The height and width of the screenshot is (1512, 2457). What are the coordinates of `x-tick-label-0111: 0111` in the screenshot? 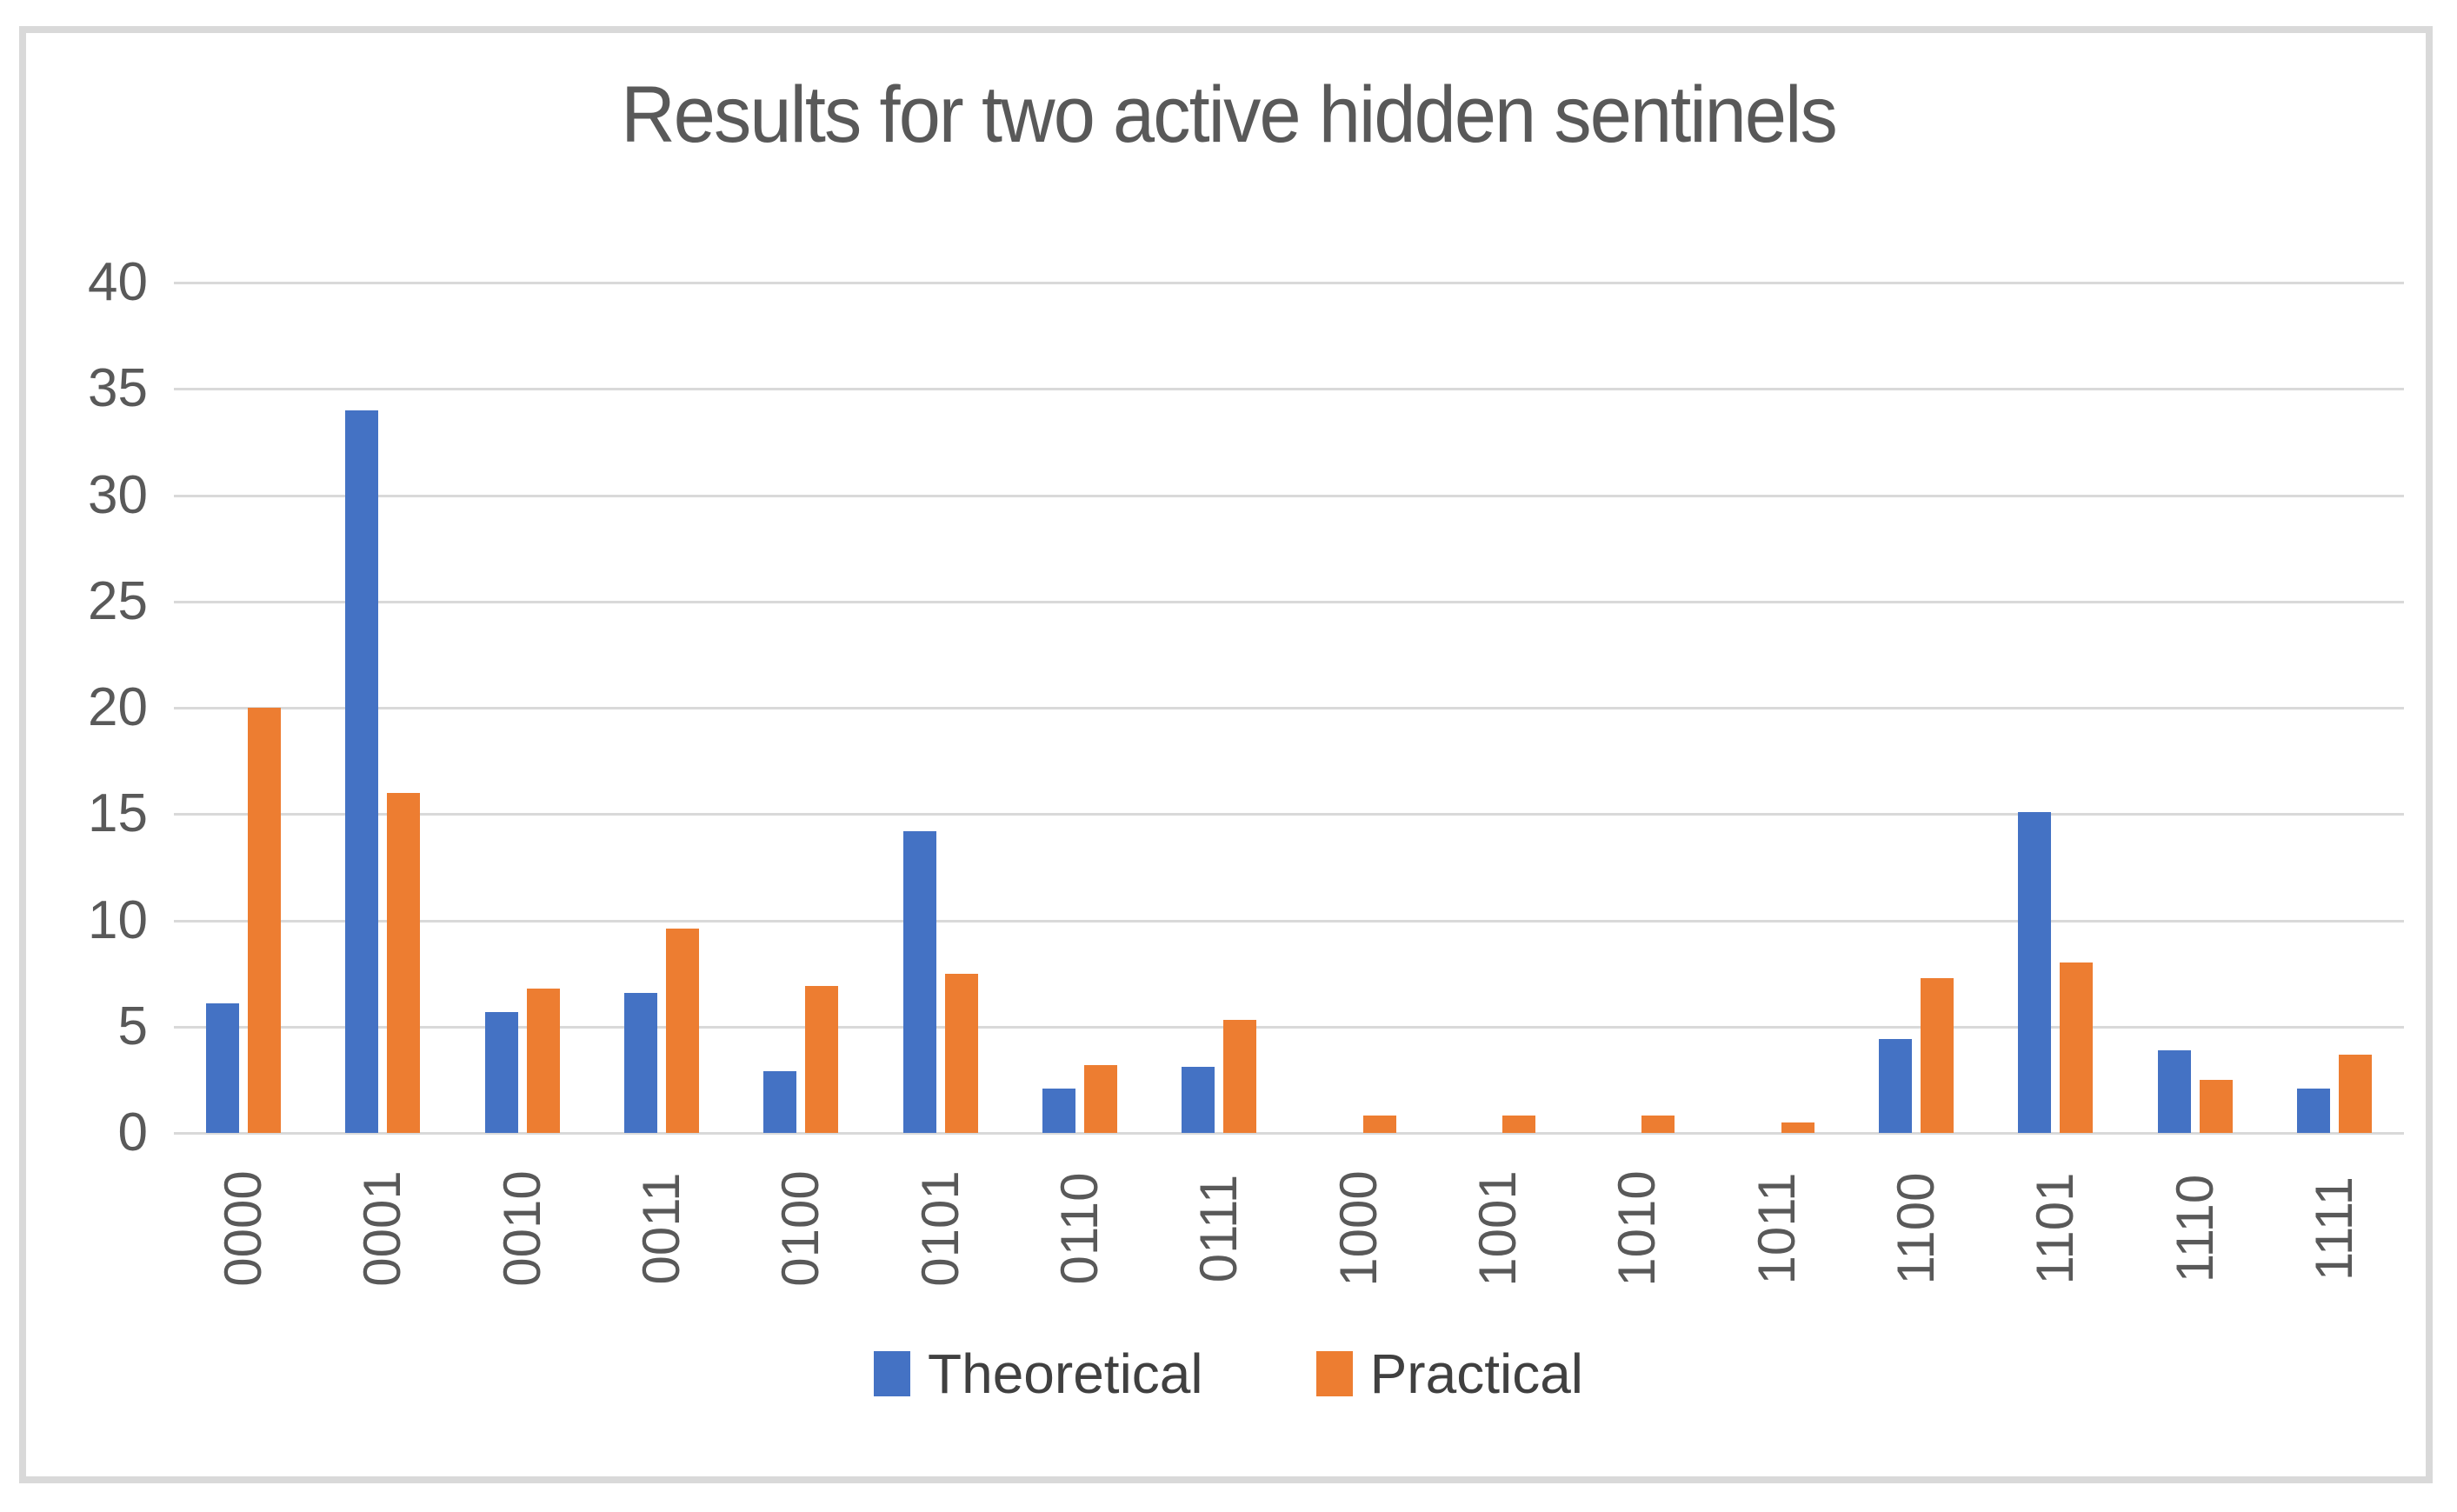 It's located at (1218, 1228).